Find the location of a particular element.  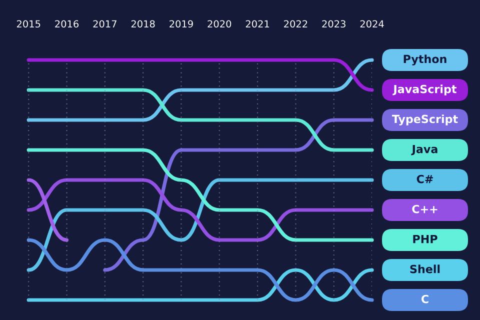

x-tick-label: 2015 is located at coordinates (28, 24).